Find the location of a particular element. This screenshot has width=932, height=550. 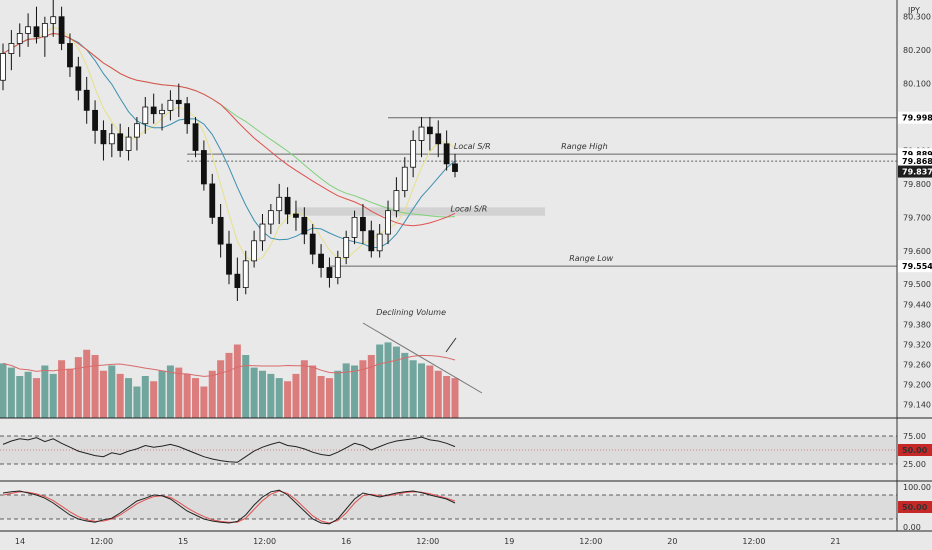

price-label-text: 79.554 is located at coordinates (917, 266).